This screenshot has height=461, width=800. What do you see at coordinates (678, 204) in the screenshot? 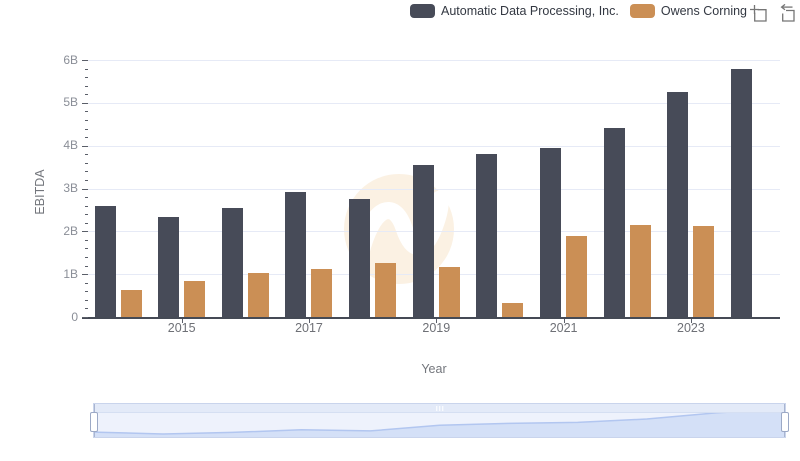
I see `bar-adp-2023` at bounding box center [678, 204].